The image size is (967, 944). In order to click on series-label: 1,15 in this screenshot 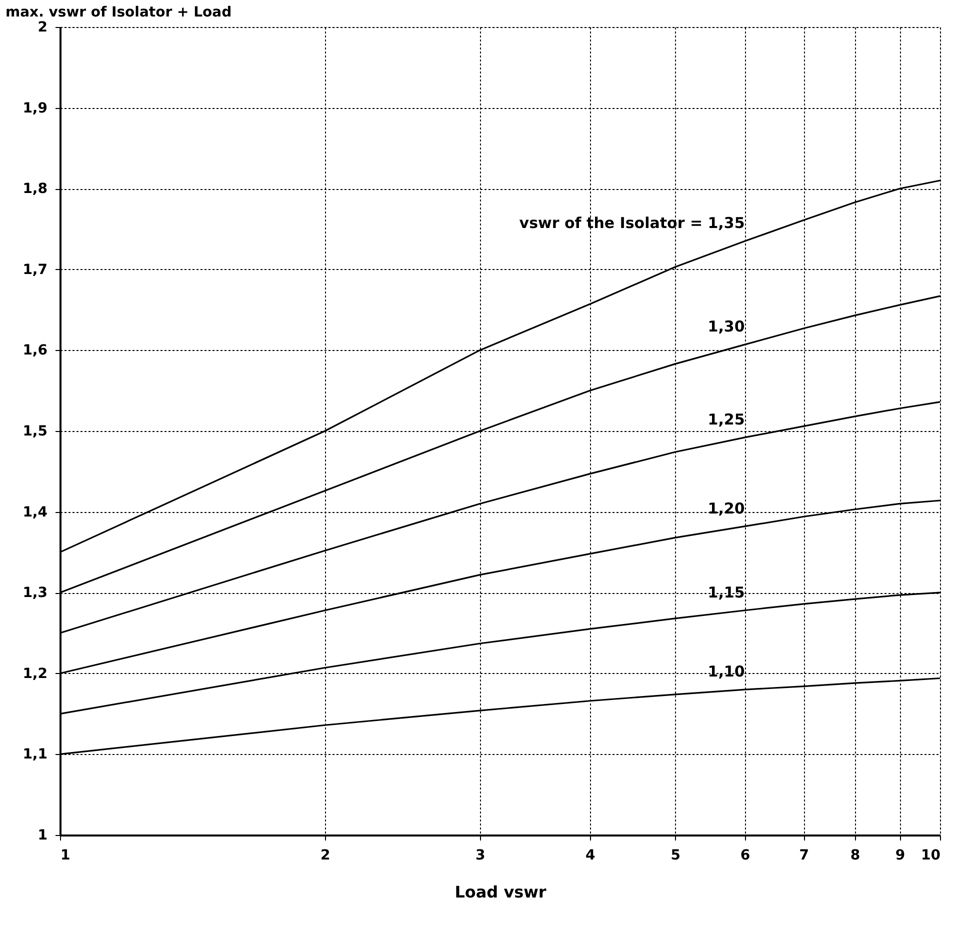, I will do `click(726, 592)`.